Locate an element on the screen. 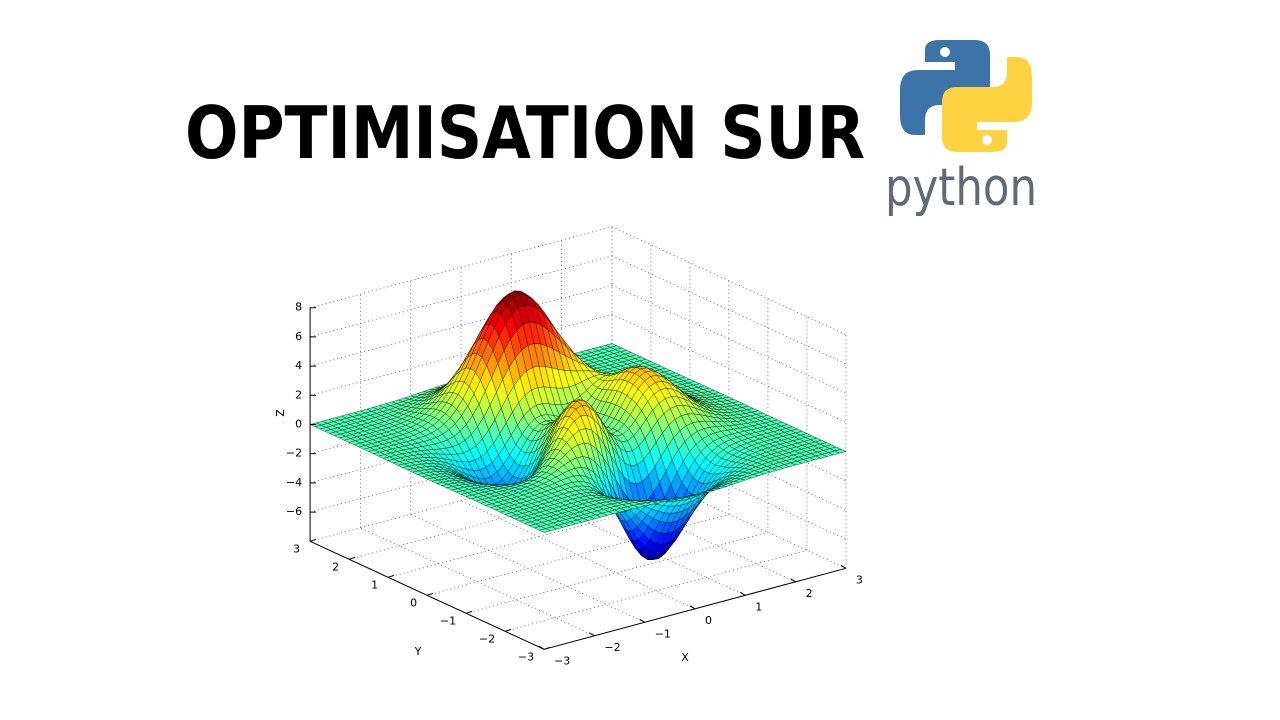 Image resolution: width=1280 pixels, height=720 pixels. y-tick-label: 3 is located at coordinates (296, 548).